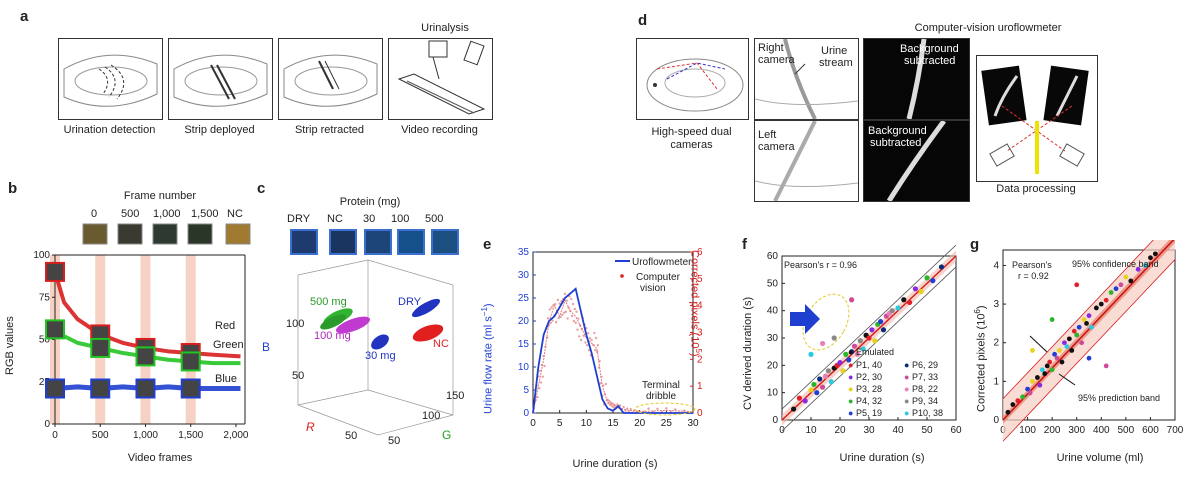  I want to click on cluster-nc, so click(428, 333).